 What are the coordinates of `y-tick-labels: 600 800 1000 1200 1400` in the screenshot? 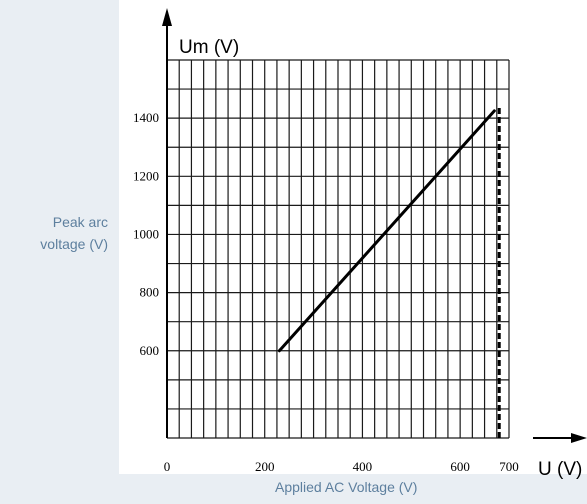 It's located at (146, 234).